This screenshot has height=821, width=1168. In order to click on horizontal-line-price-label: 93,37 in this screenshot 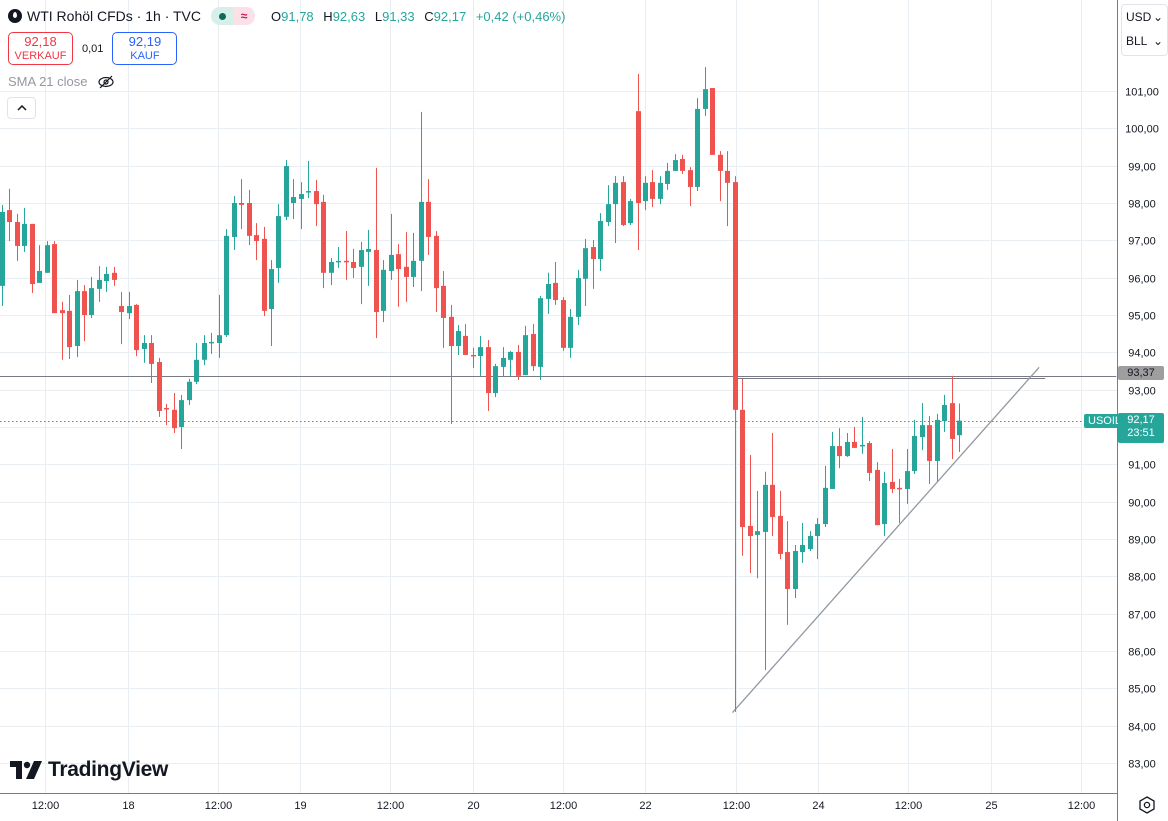, I will do `click(1141, 373)`.